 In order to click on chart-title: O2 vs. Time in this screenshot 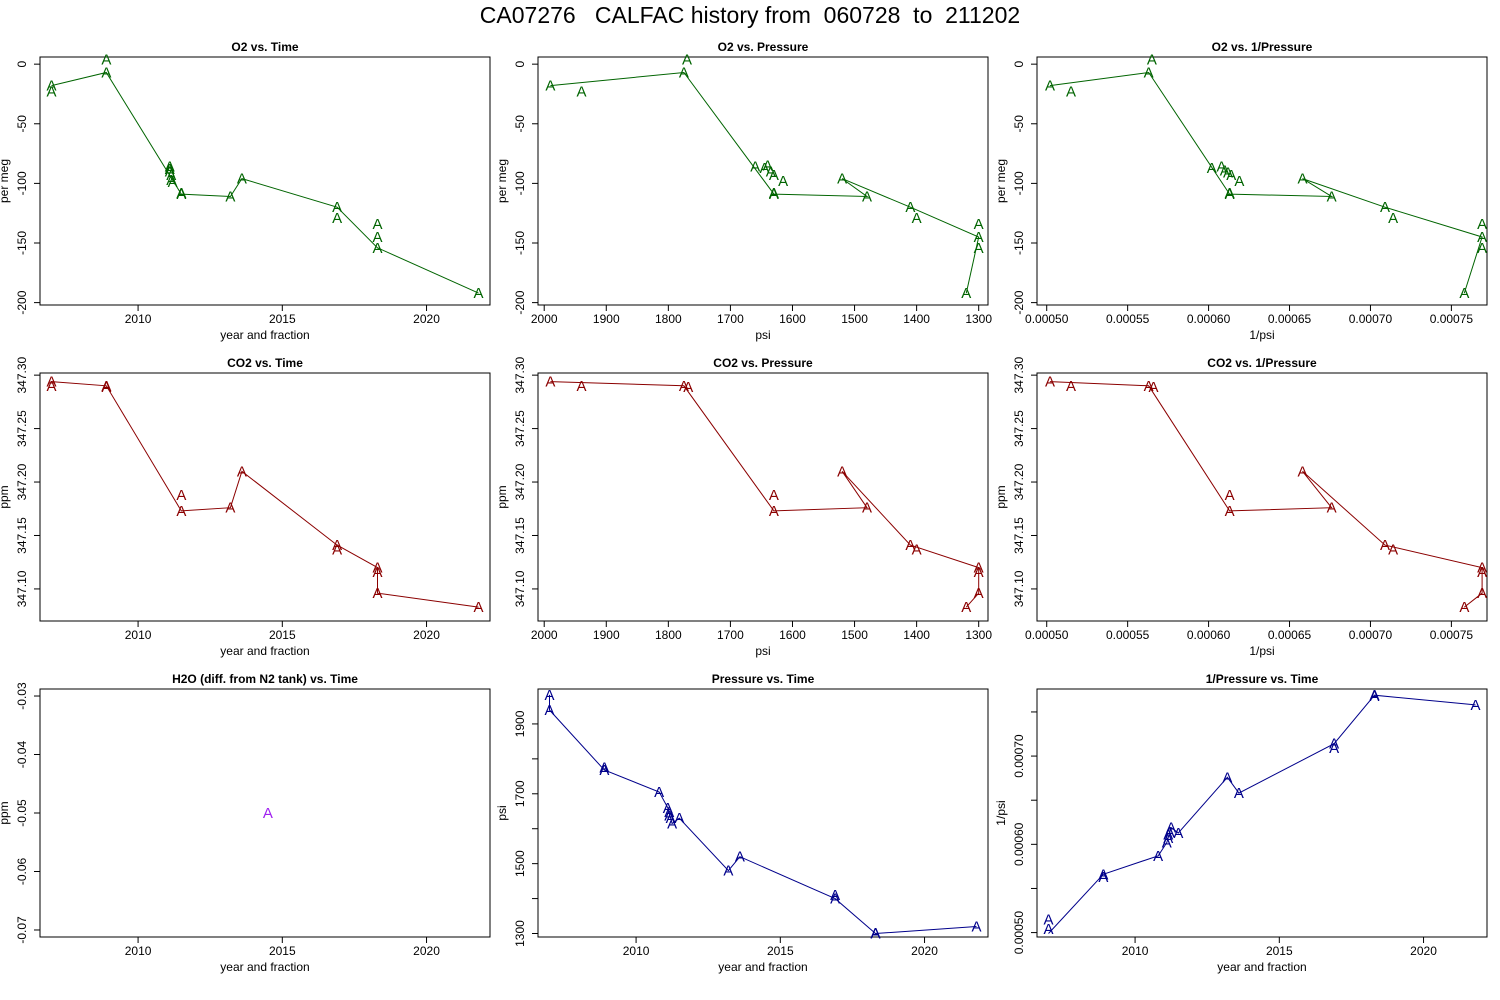, I will do `click(264, 47)`.